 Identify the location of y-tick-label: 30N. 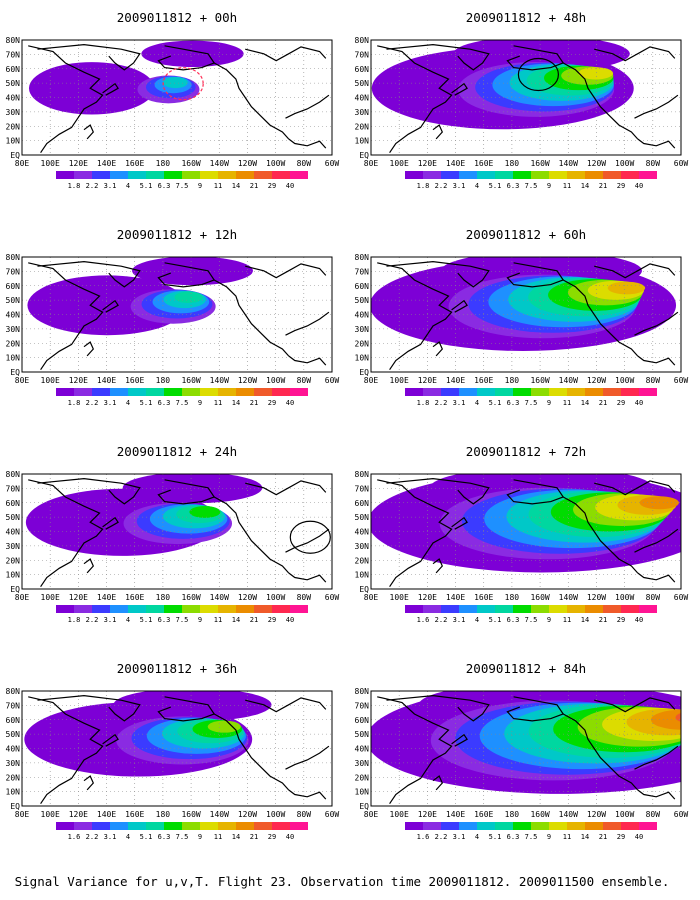
(13, 329).